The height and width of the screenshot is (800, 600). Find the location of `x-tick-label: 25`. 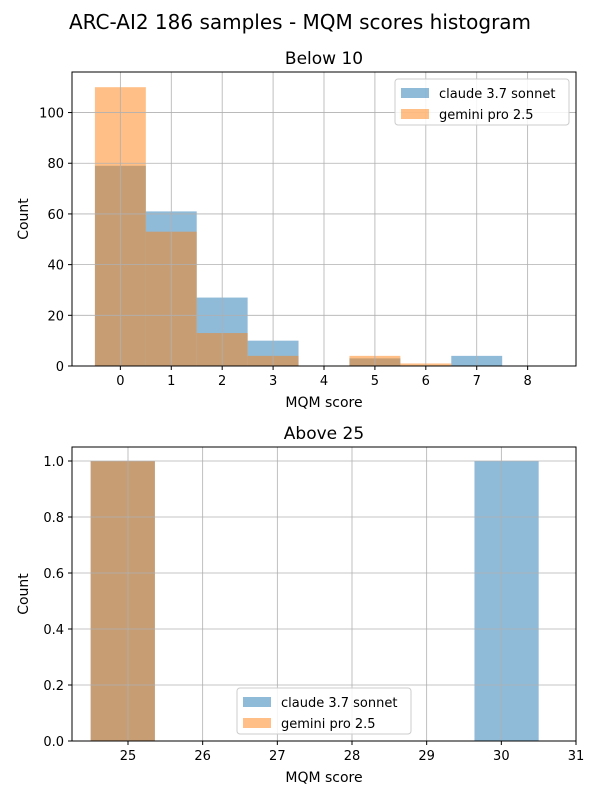

x-tick-label: 25 is located at coordinates (128, 756).